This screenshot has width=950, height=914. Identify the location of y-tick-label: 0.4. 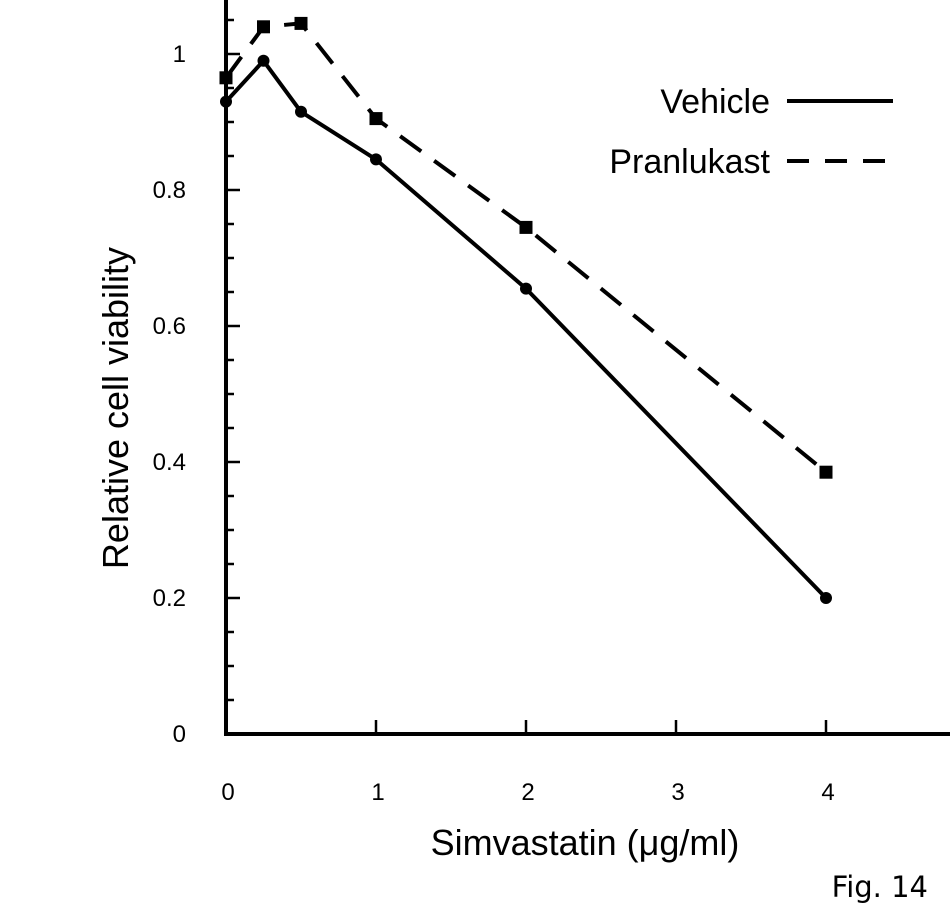
(169, 462).